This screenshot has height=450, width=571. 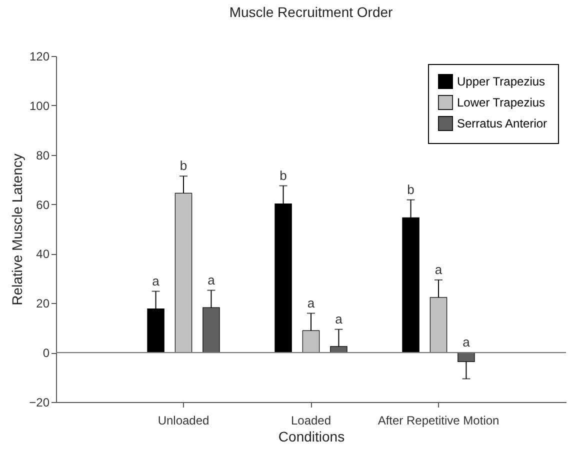 I want to click on chart-title: Muscle Recruitment Order, so click(x=311, y=12).